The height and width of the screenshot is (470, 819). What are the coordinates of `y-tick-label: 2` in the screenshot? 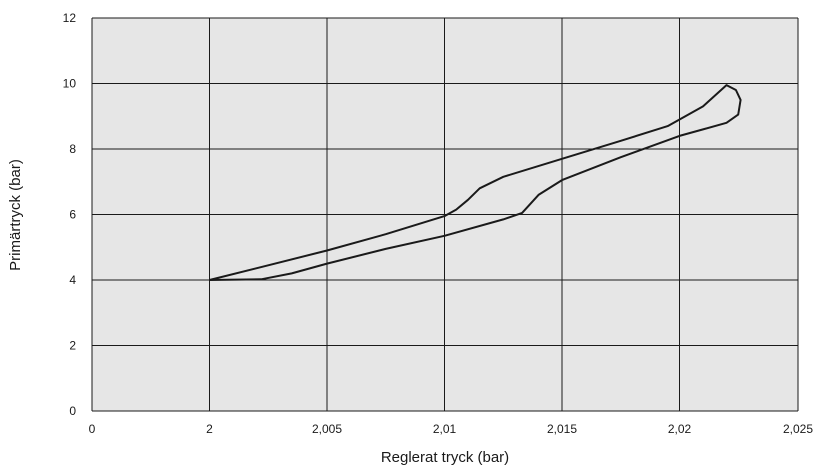 It's located at (72, 346).